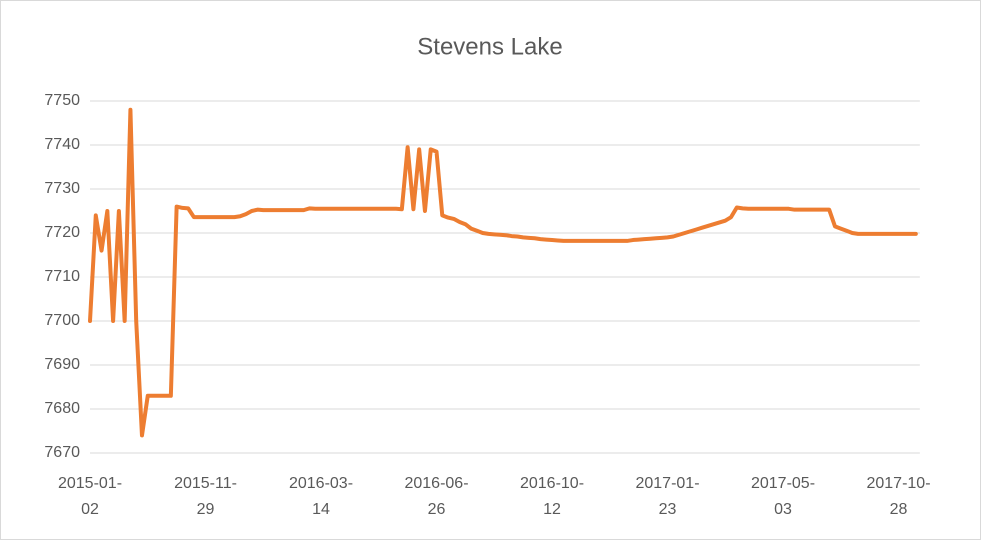 The width and height of the screenshot is (981, 540). What do you see at coordinates (62, 452) in the screenshot?
I see `y-tick-label: 7670` at bounding box center [62, 452].